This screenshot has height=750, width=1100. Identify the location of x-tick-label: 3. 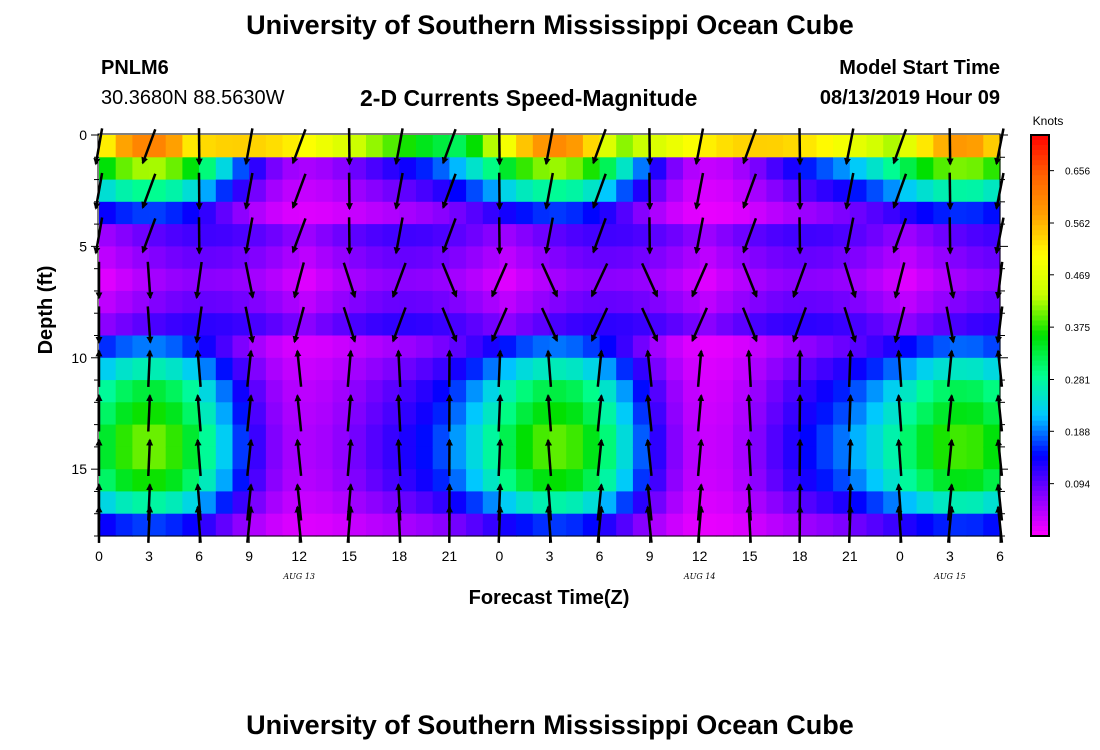
(149, 556).